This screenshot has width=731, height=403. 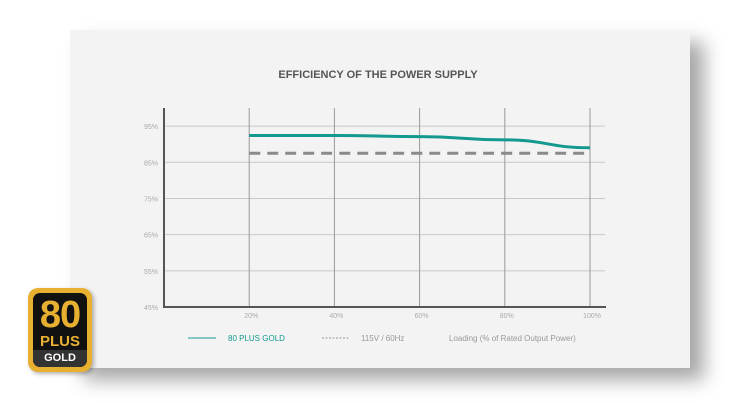 What do you see at coordinates (251, 316) in the screenshot?
I see `x-tick-label: 20%` at bounding box center [251, 316].